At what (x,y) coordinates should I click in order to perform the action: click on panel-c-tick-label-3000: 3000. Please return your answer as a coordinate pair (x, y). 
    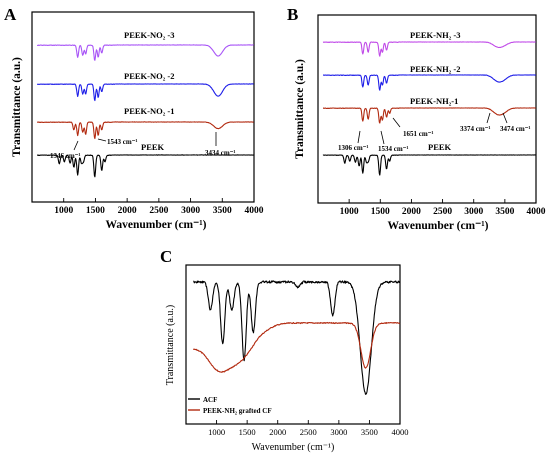
    Looking at the image, I should click on (338, 432).